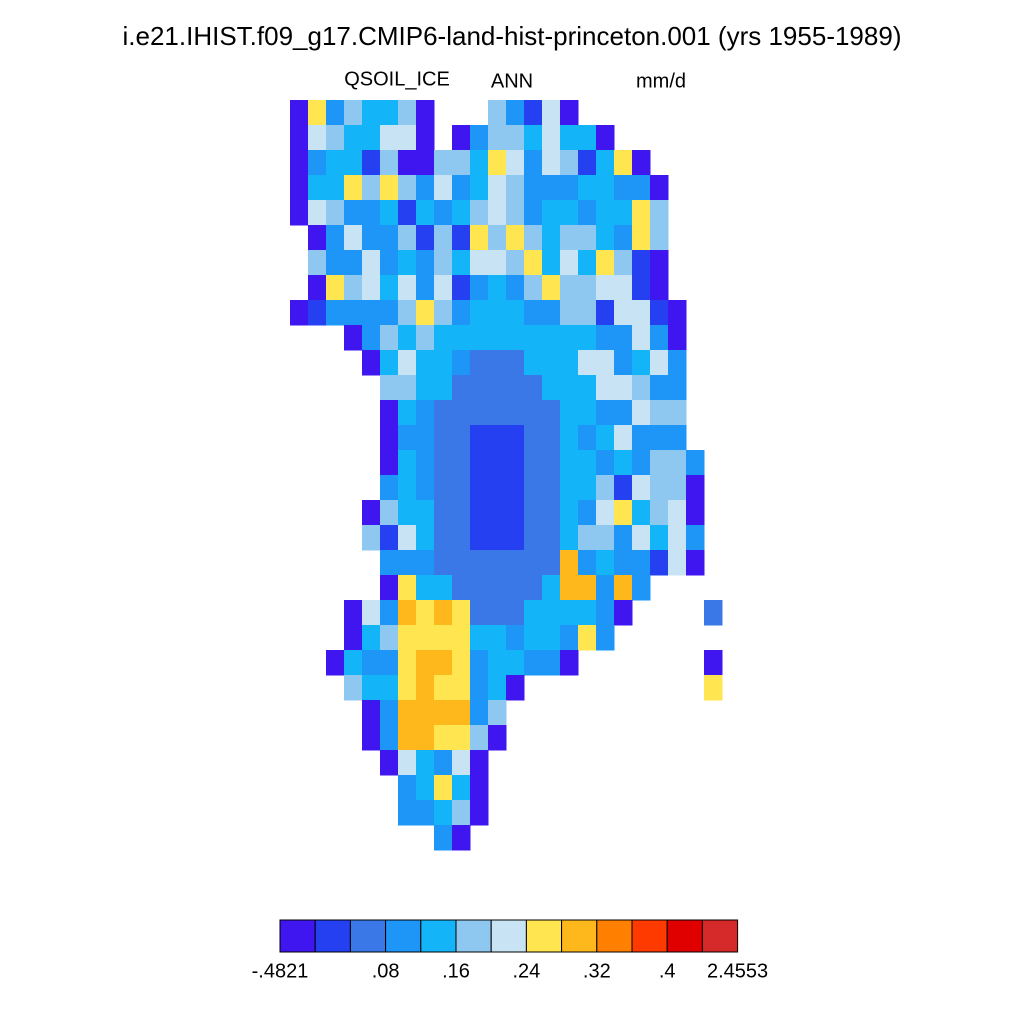  I want to click on colorbar-label: .24, so click(526, 971).